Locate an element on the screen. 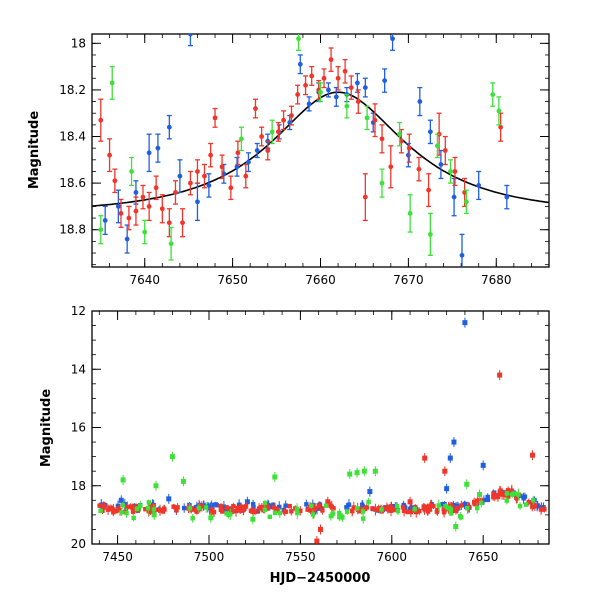 The width and height of the screenshot is (600, 604). top-x-tick-label: 7650 is located at coordinates (232, 280).